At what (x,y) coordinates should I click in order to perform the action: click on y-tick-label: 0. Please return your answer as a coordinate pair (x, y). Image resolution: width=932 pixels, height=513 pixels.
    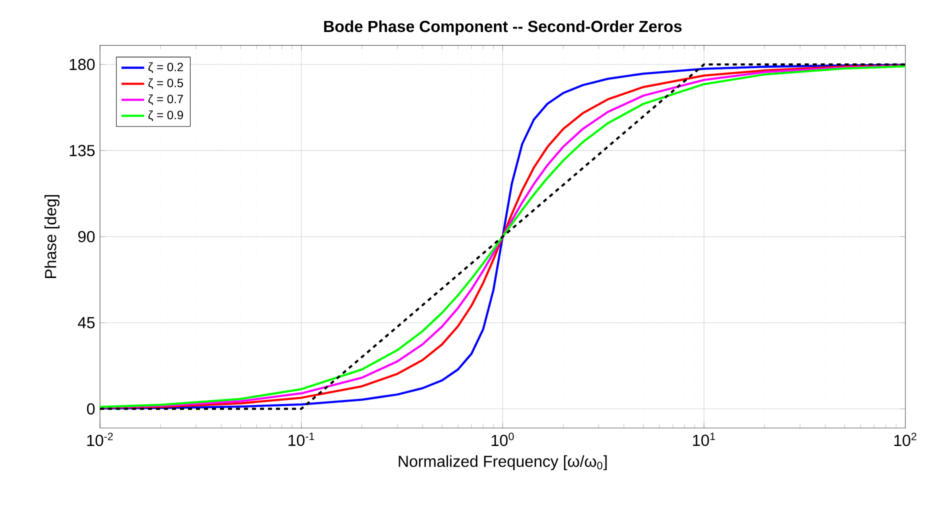
    Looking at the image, I should click on (91, 409).